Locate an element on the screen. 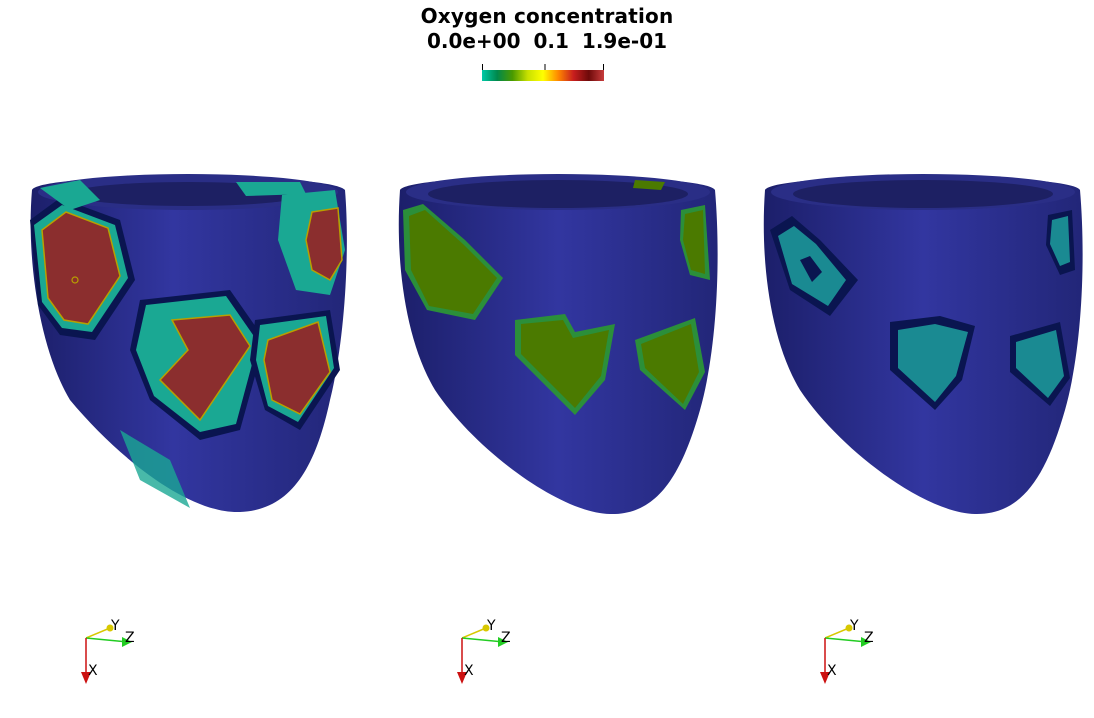  tick-max-label: 1.9e-01 is located at coordinates (624, 41).